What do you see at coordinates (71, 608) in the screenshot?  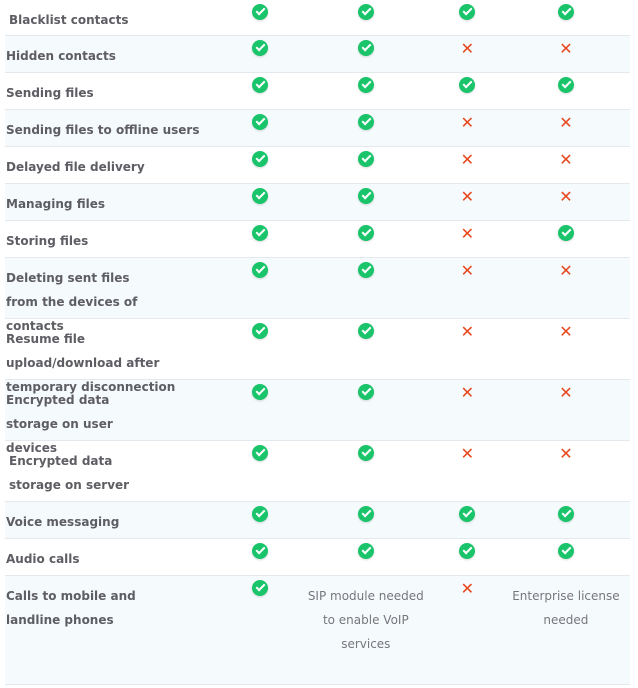 I see `feature-text: Calls to mobile and landline phones` at bounding box center [71, 608].